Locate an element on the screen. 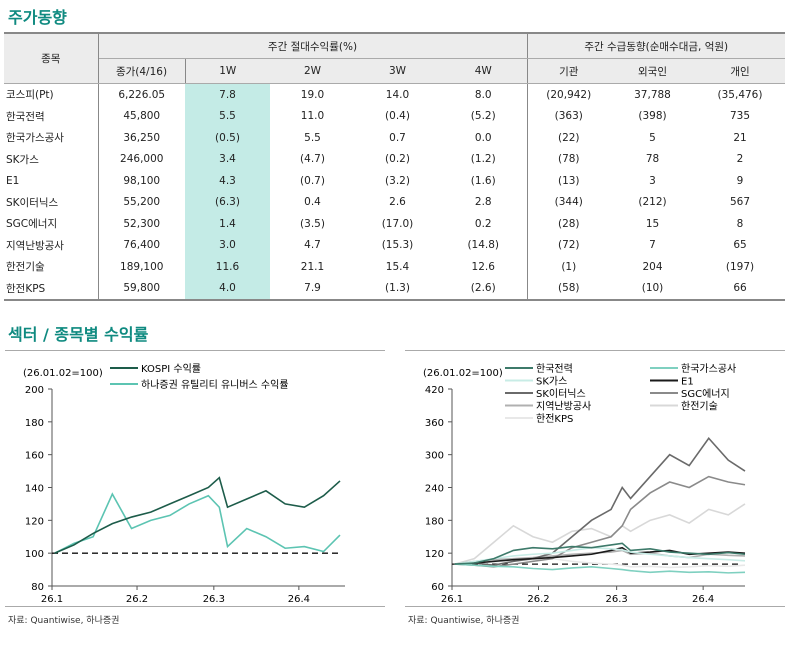 Image resolution: width=790 pixels, height=645 pixels. cell: 21 is located at coordinates (740, 137).